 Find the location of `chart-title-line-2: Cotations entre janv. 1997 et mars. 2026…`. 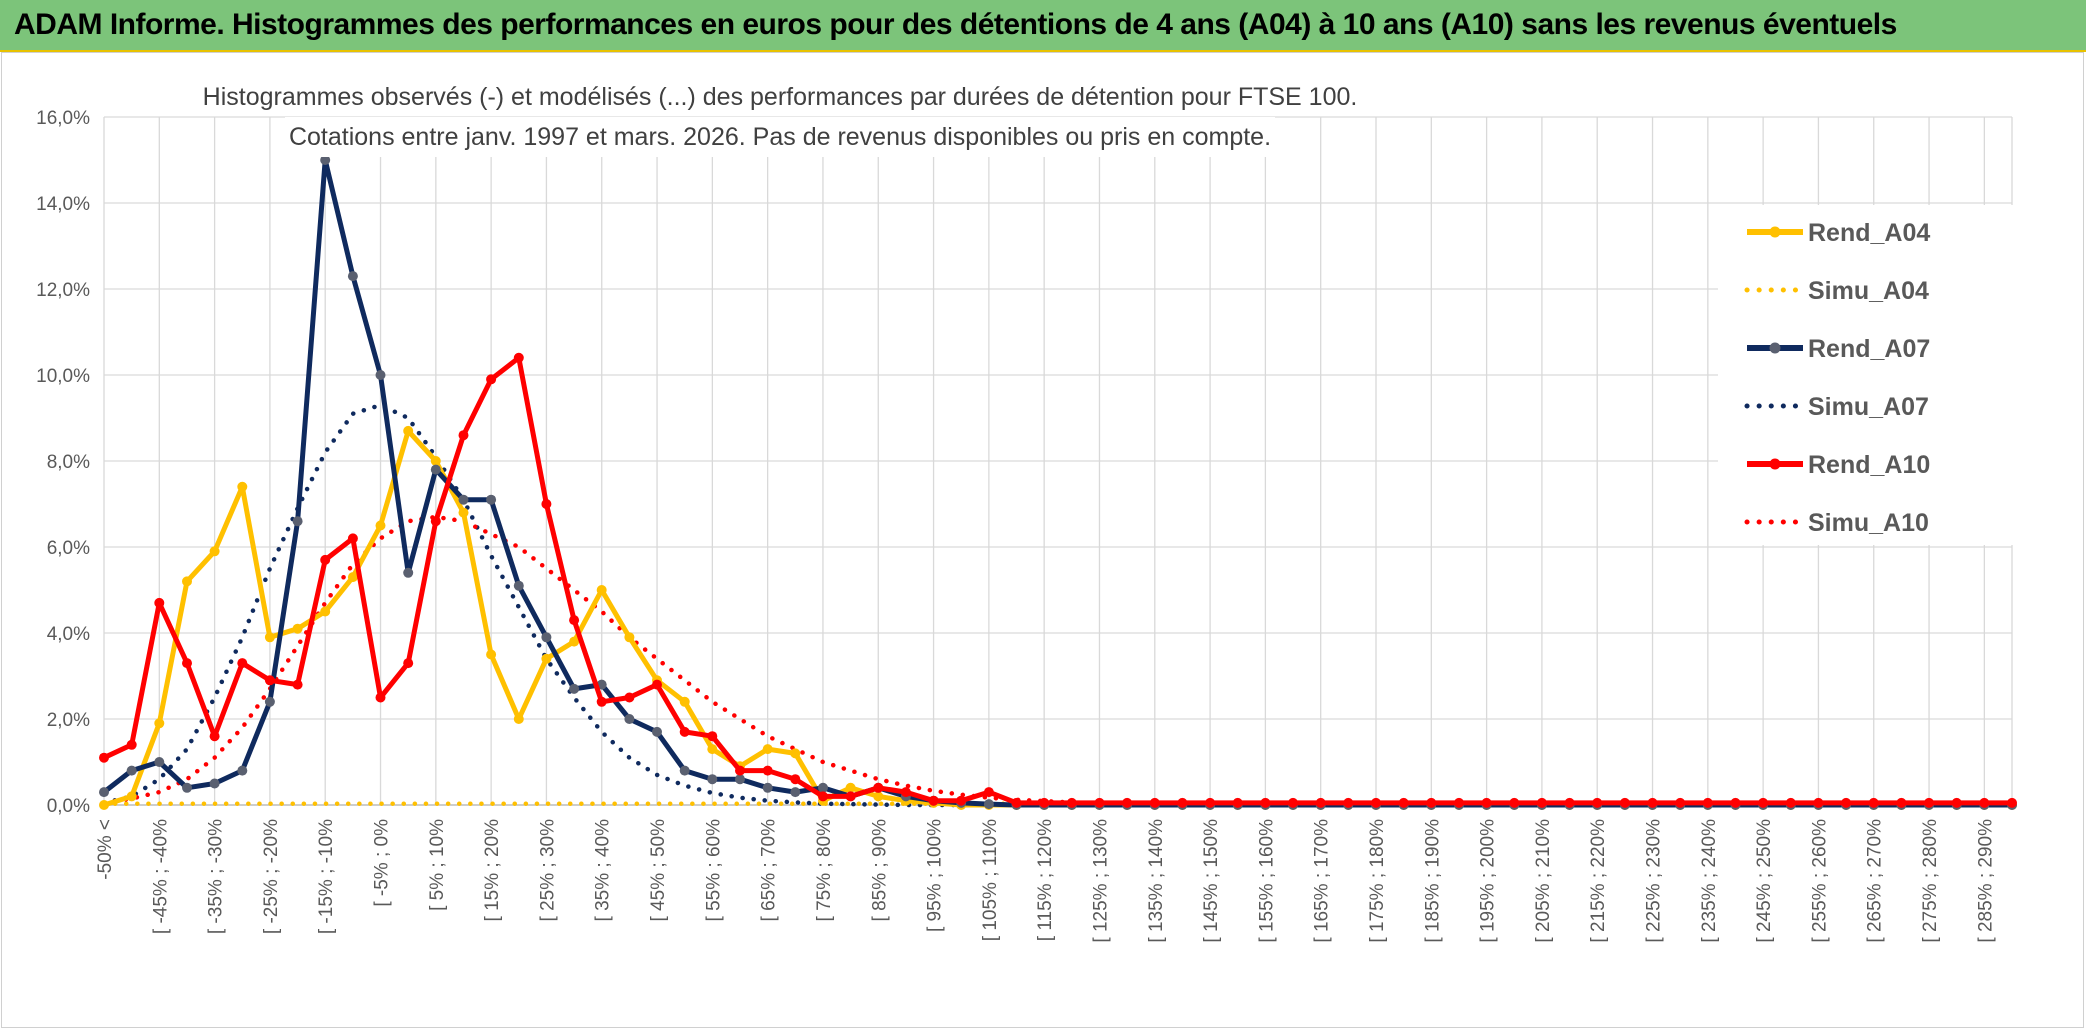

chart-title-line-2: Cotations entre janv. 1997 et mars. 2026… is located at coordinates (780, 137).